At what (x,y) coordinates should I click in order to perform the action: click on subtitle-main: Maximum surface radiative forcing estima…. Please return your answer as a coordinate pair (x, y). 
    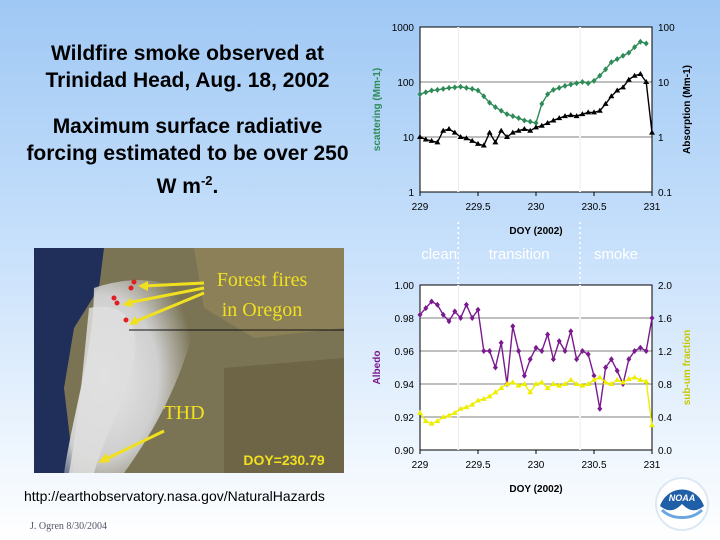
    Looking at the image, I should click on (187, 156).